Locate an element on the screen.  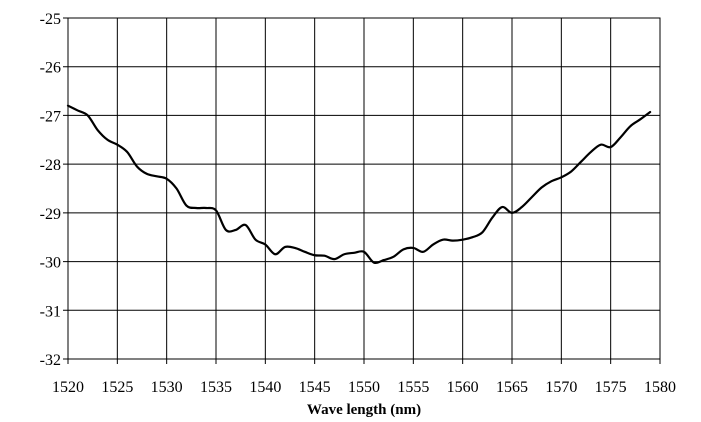
x-tick-label: 1525 is located at coordinates (117, 387).